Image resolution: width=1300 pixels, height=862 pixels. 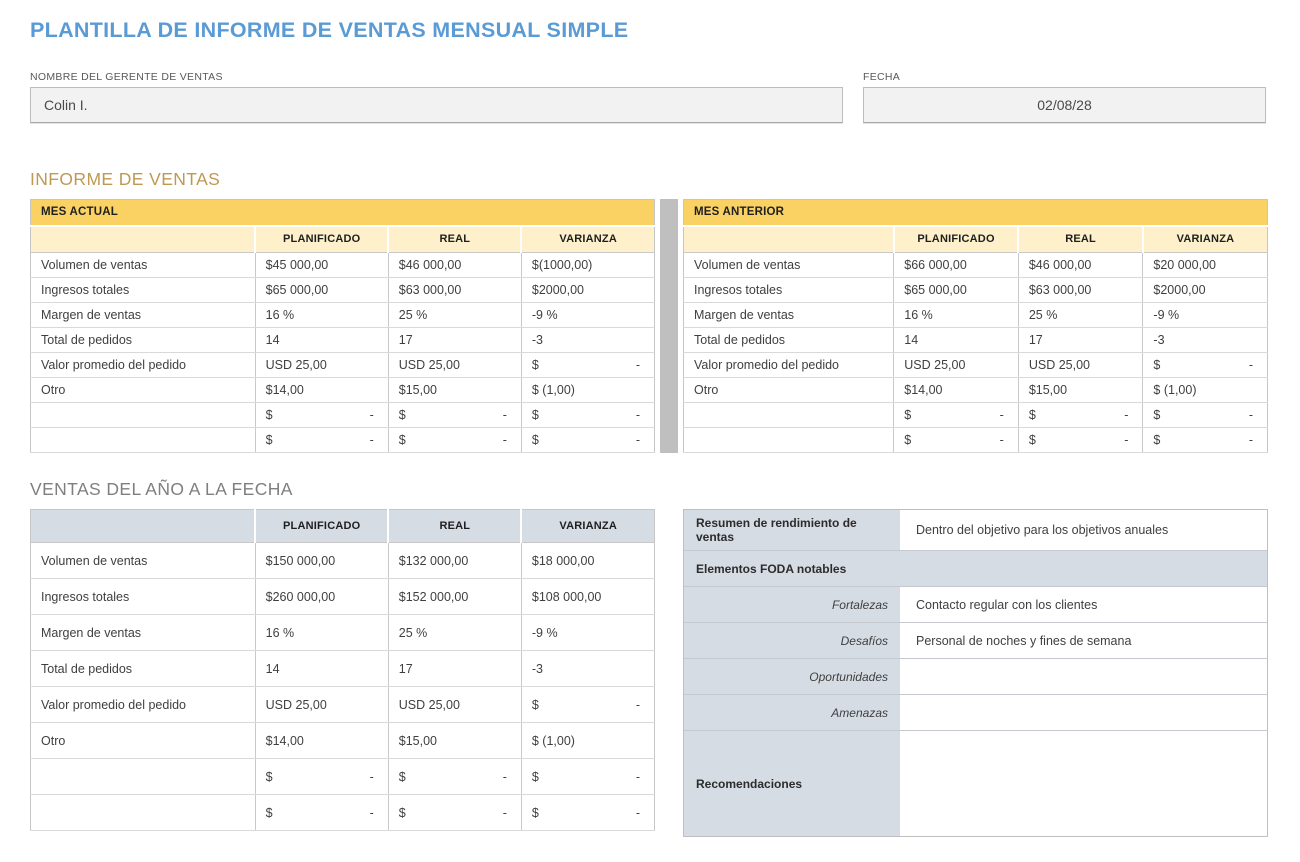 I want to click on row-label: Volumen de ventas, so click(x=788, y=265).